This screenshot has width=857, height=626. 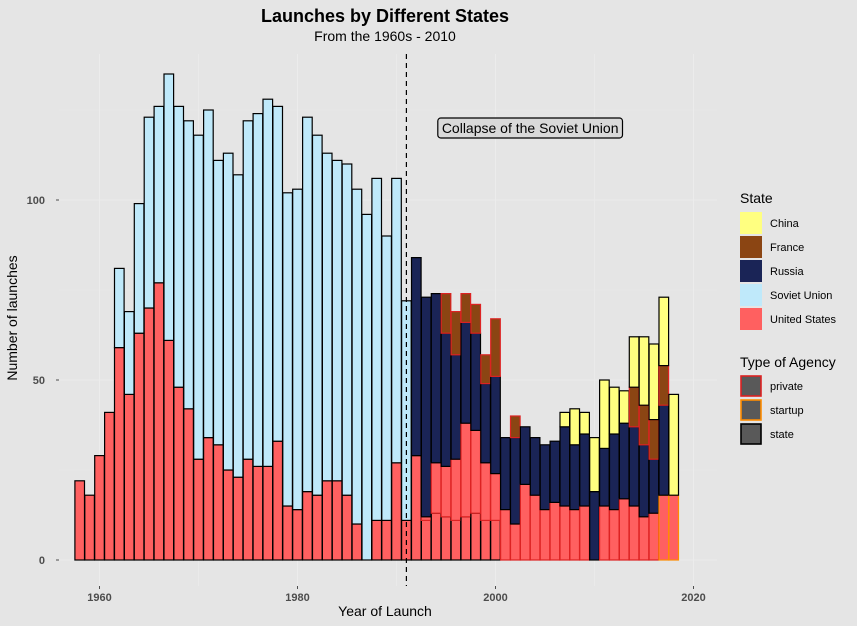 What do you see at coordinates (515, 542) in the screenshot?
I see `bar-2002-united-states-private` at bounding box center [515, 542].